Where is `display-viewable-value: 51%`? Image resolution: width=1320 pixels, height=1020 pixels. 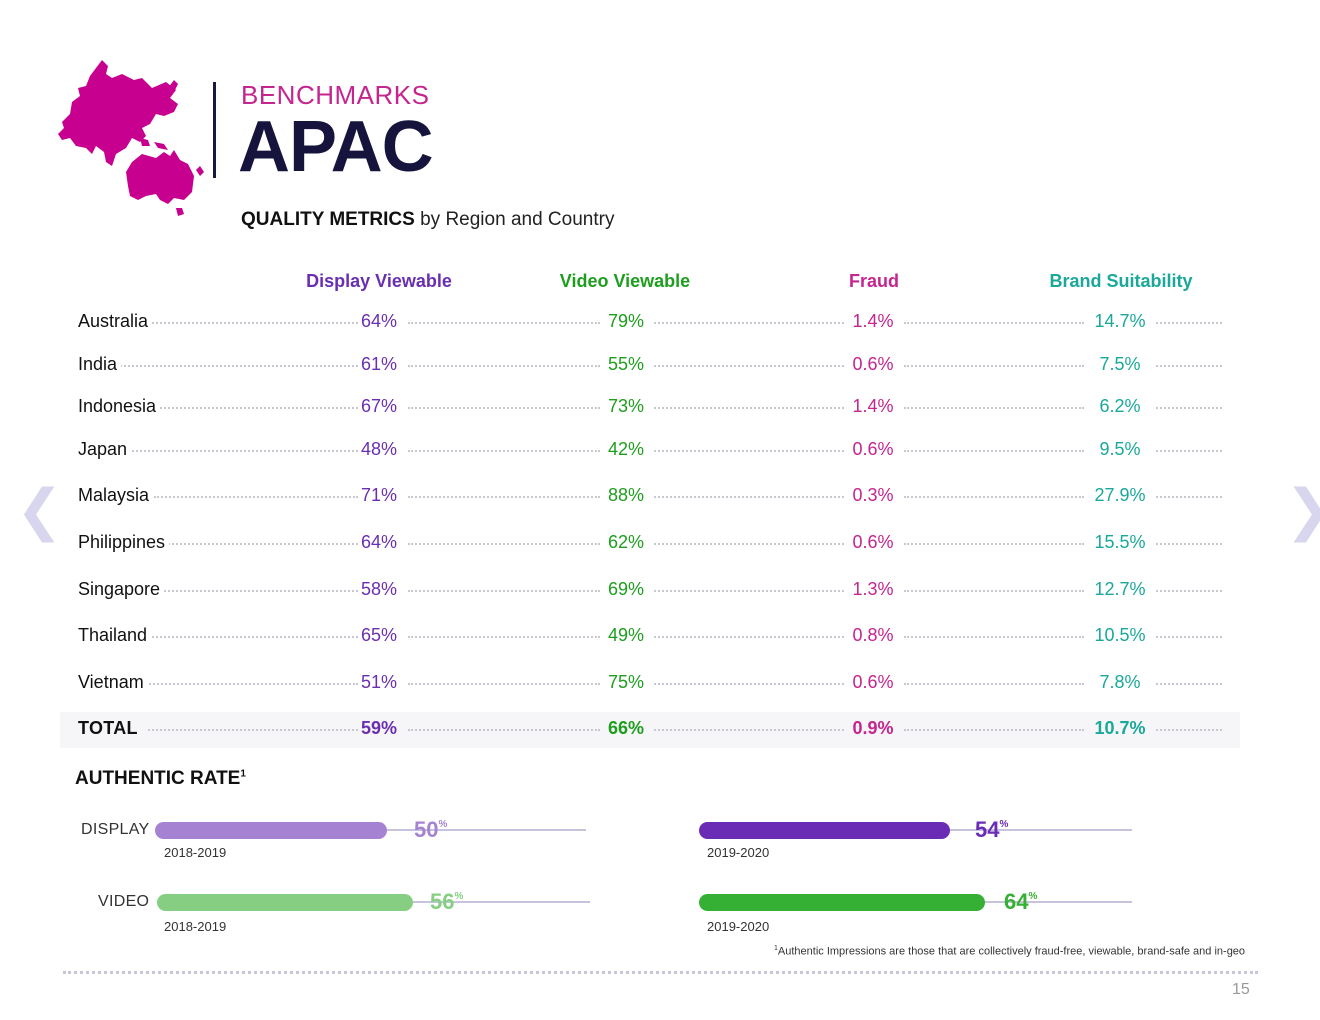 display-viewable-value: 51% is located at coordinates (379, 682).